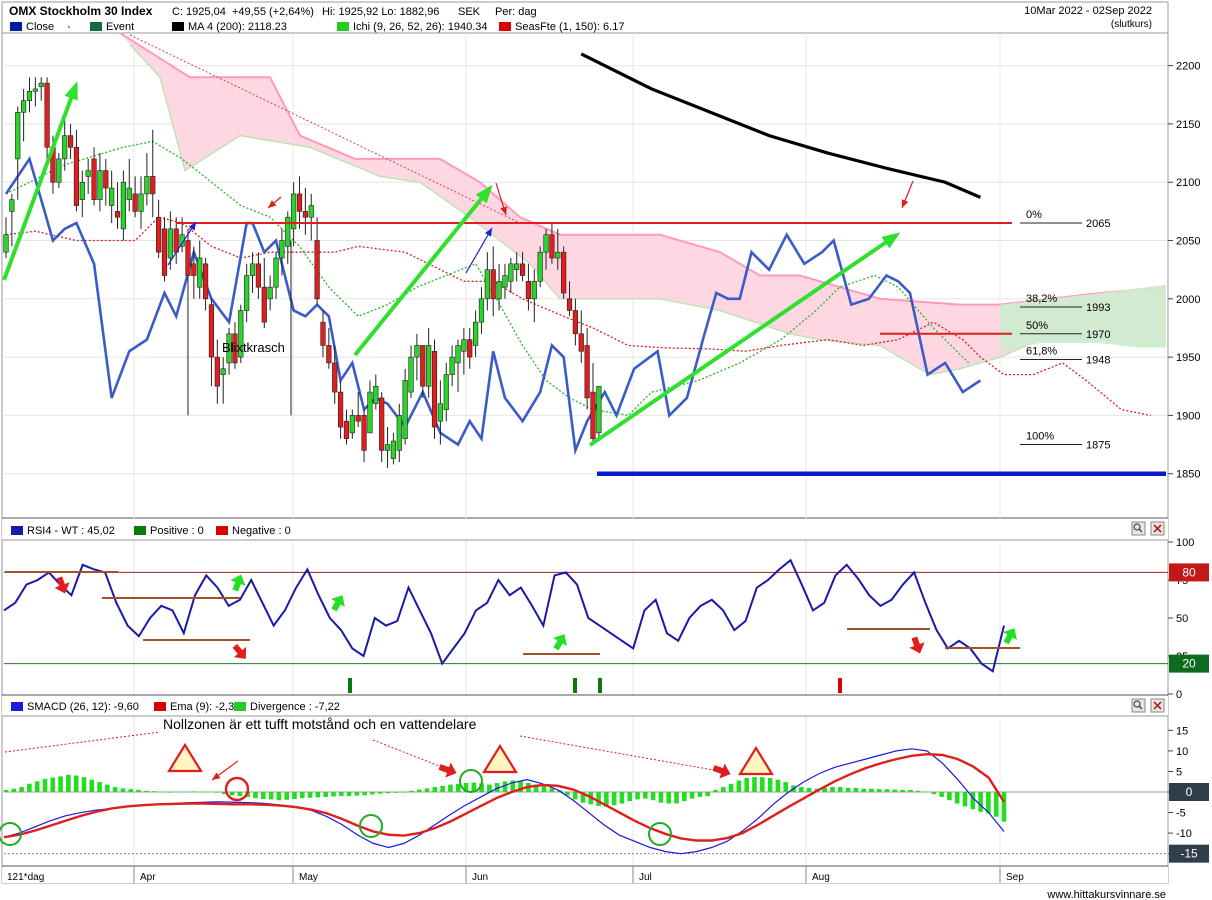 The image size is (1212, 900). What do you see at coordinates (148, 877) in the screenshot?
I see `month-label: Apr` at bounding box center [148, 877].